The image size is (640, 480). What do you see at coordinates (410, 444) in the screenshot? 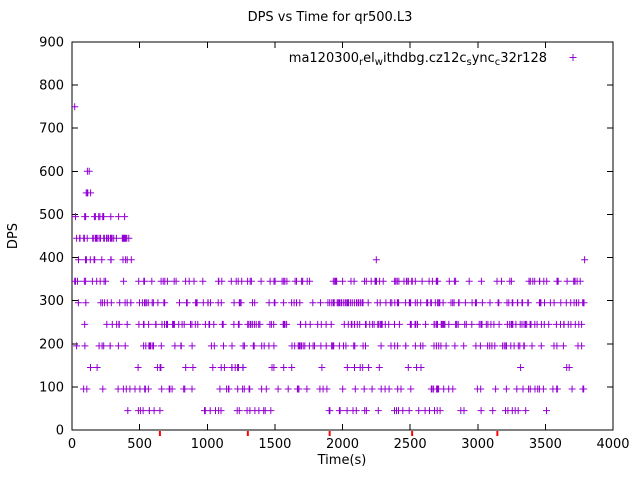
I see `x-tick-label: 2500` at bounding box center [410, 444].